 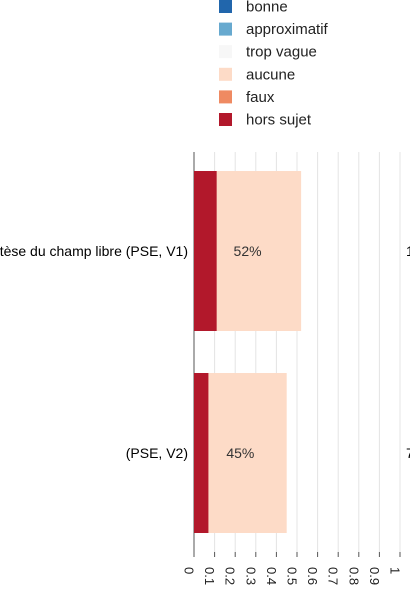 I want to click on x-tick-label-0-5: 0.5, so click(x=292, y=576).